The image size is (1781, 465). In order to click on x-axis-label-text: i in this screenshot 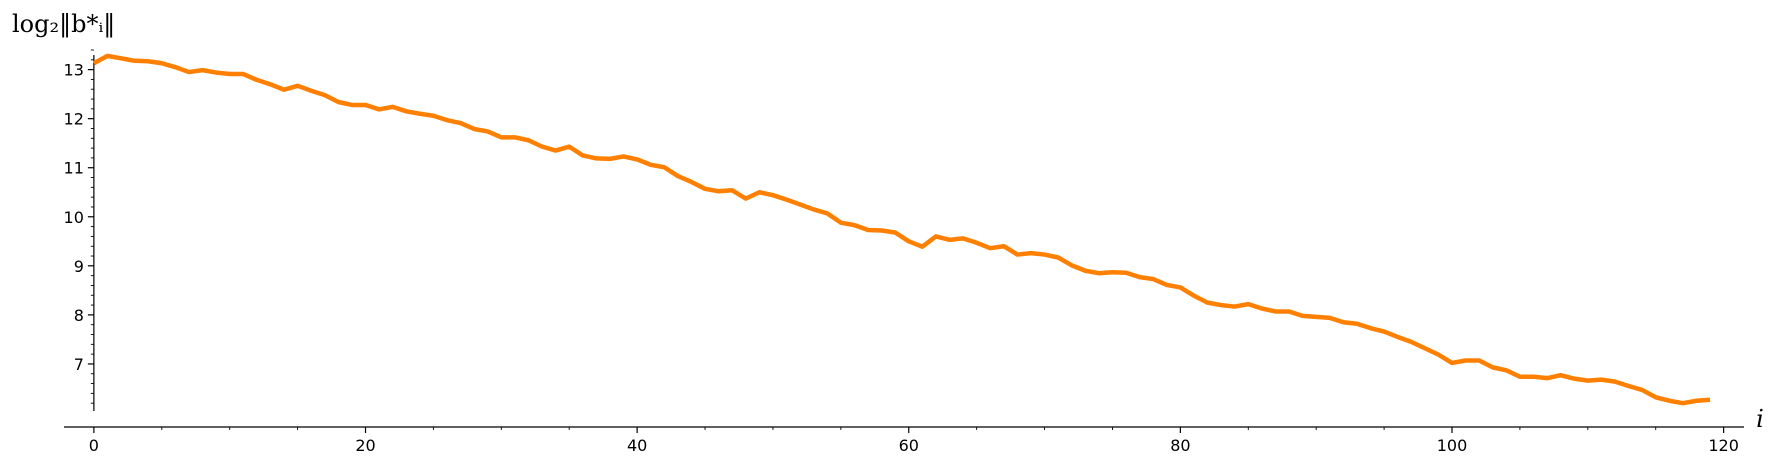, I will do `click(1760, 419)`.